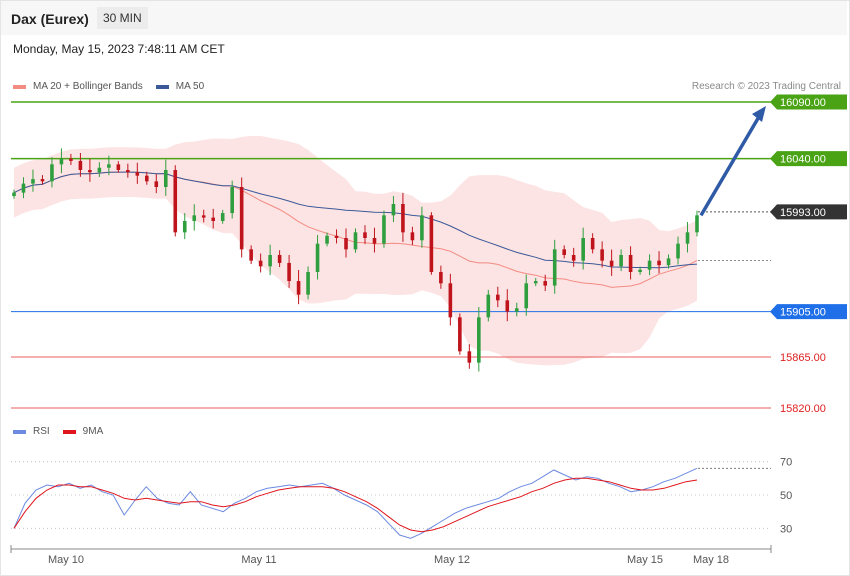 Image resolution: width=850 pixels, height=576 pixels. I want to click on level-tag-16040.00, so click(808, 159).